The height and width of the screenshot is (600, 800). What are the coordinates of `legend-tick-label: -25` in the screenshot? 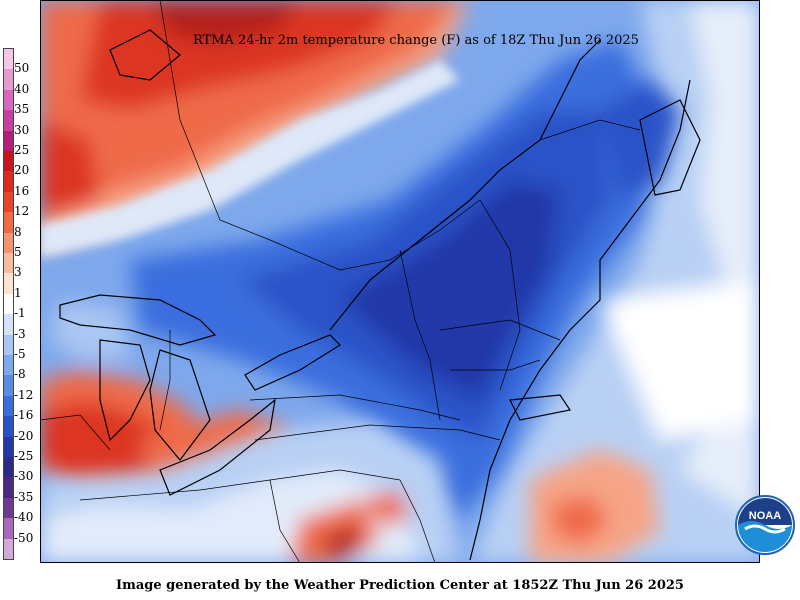 It's located at (24, 456).